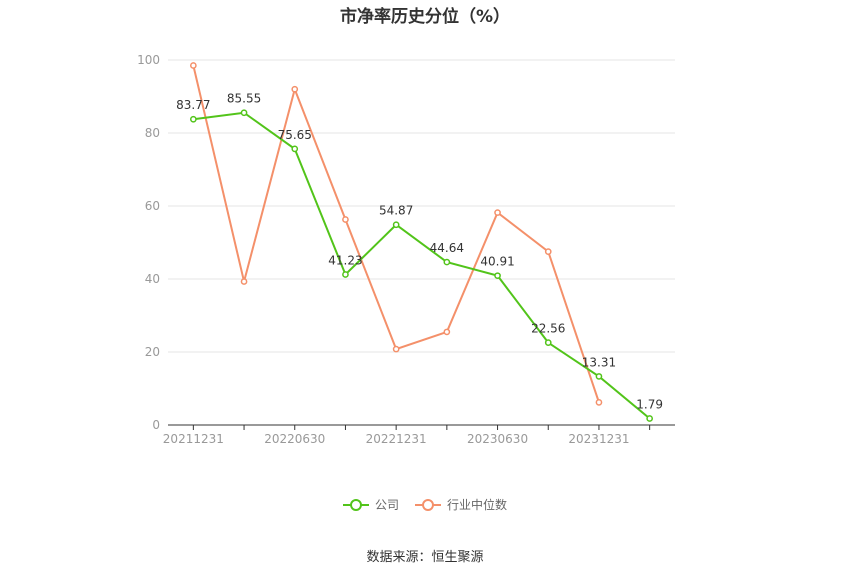 The height and width of the screenshot is (575, 850). What do you see at coordinates (294, 439) in the screenshot?
I see `x-tick-label-20220630: 20220630` at bounding box center [294, 439].